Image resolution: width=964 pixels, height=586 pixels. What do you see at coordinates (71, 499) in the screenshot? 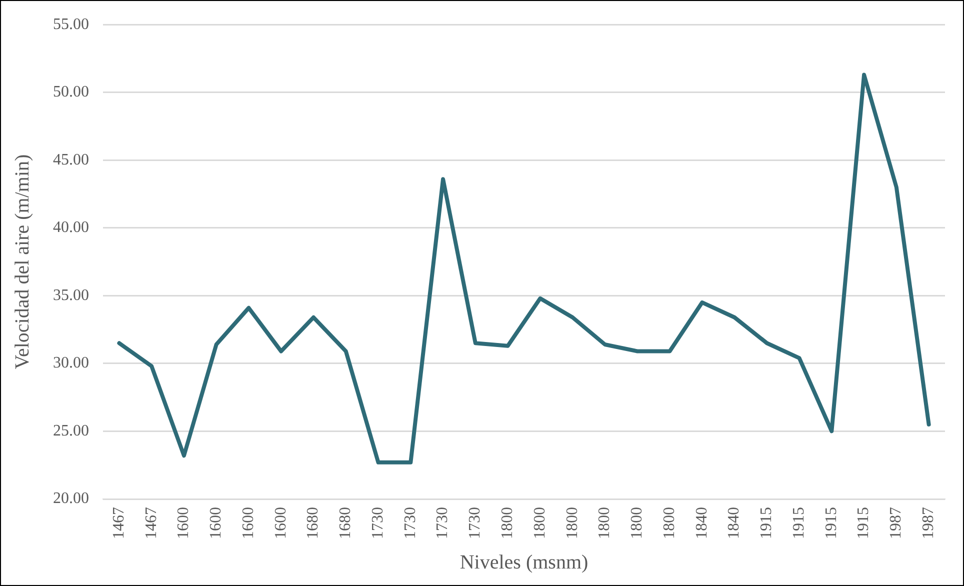
I see `y-tick-label: 20.00` at bounding box center [71, 499].